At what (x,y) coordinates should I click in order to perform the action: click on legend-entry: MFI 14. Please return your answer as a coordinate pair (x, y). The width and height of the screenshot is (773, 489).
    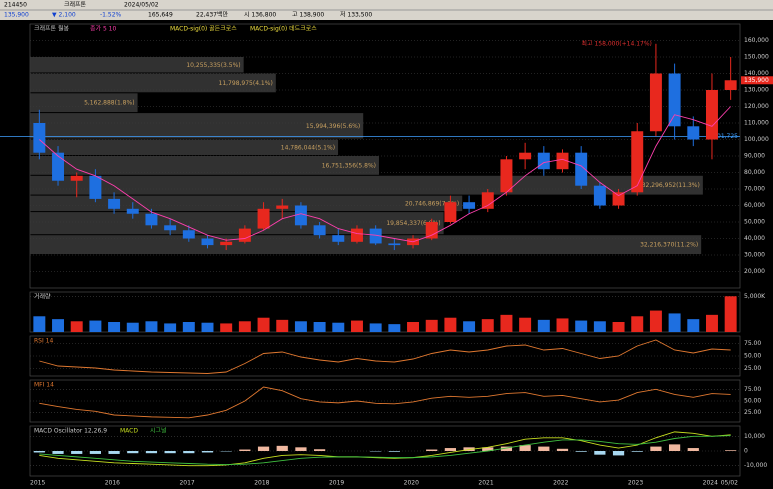
    Looking at the image, I should click on (44, 385).